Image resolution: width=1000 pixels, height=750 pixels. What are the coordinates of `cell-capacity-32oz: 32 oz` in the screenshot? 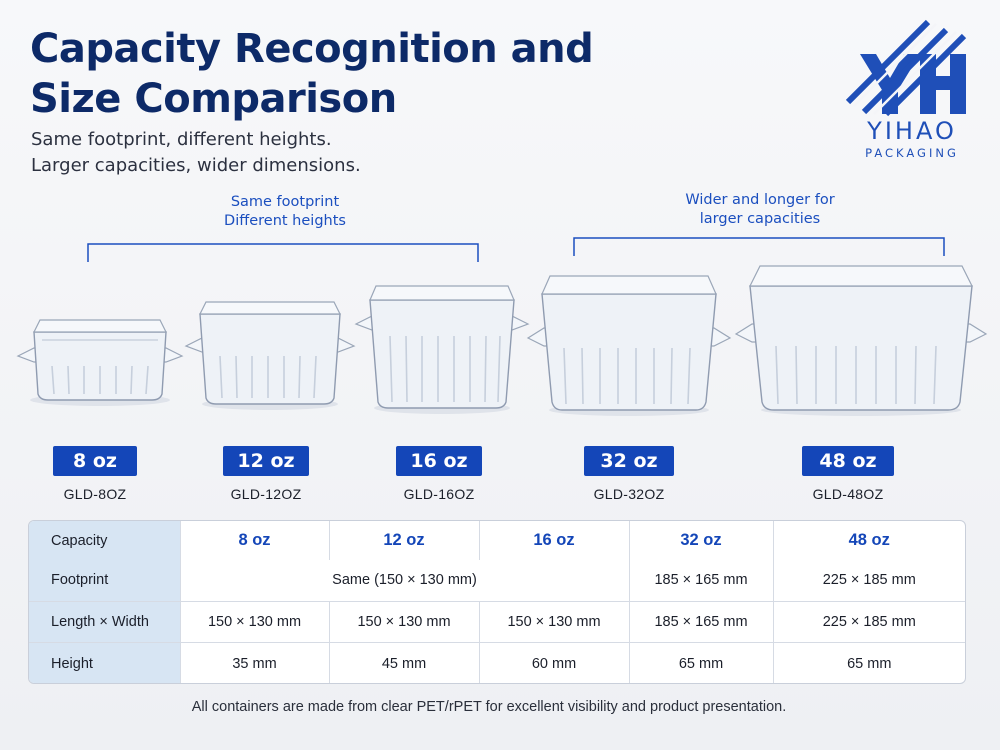 It's located at (701, 540).